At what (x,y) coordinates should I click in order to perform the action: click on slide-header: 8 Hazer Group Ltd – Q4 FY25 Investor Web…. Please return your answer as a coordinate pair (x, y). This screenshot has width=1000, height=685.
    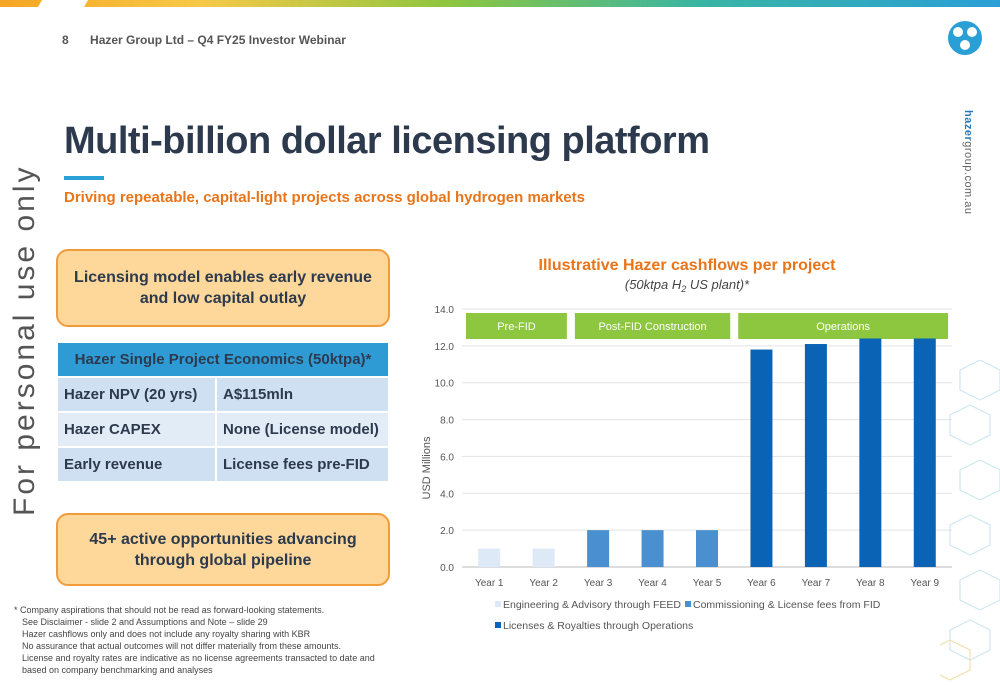
    Looking at the image, I should click on (204, 40).